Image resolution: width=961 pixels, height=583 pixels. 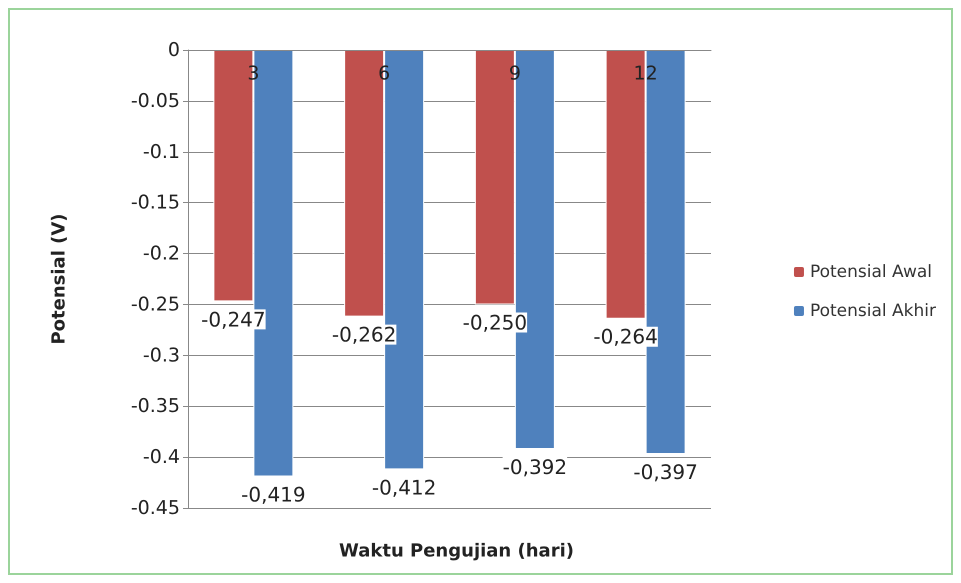 I want to click on y-tick-label: -0.3, so click(x=161, y=355).